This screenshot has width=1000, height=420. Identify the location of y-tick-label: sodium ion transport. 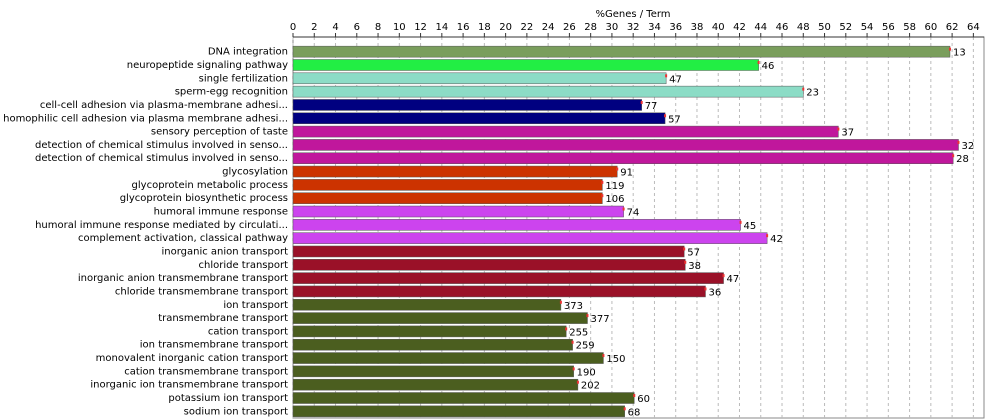
(236, 411).